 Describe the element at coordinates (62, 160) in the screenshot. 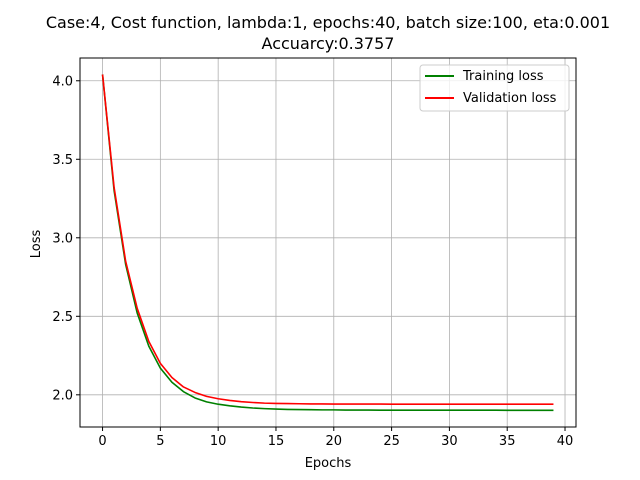

I see `y-tick-label: 3.5` at that location.